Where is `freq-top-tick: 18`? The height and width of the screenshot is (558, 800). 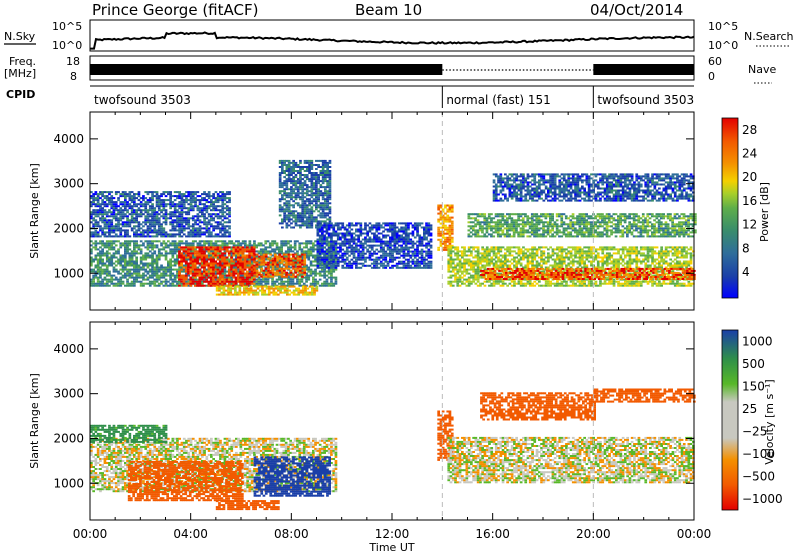
freq-top-tick: 18 is located at coordinates (73, 61).